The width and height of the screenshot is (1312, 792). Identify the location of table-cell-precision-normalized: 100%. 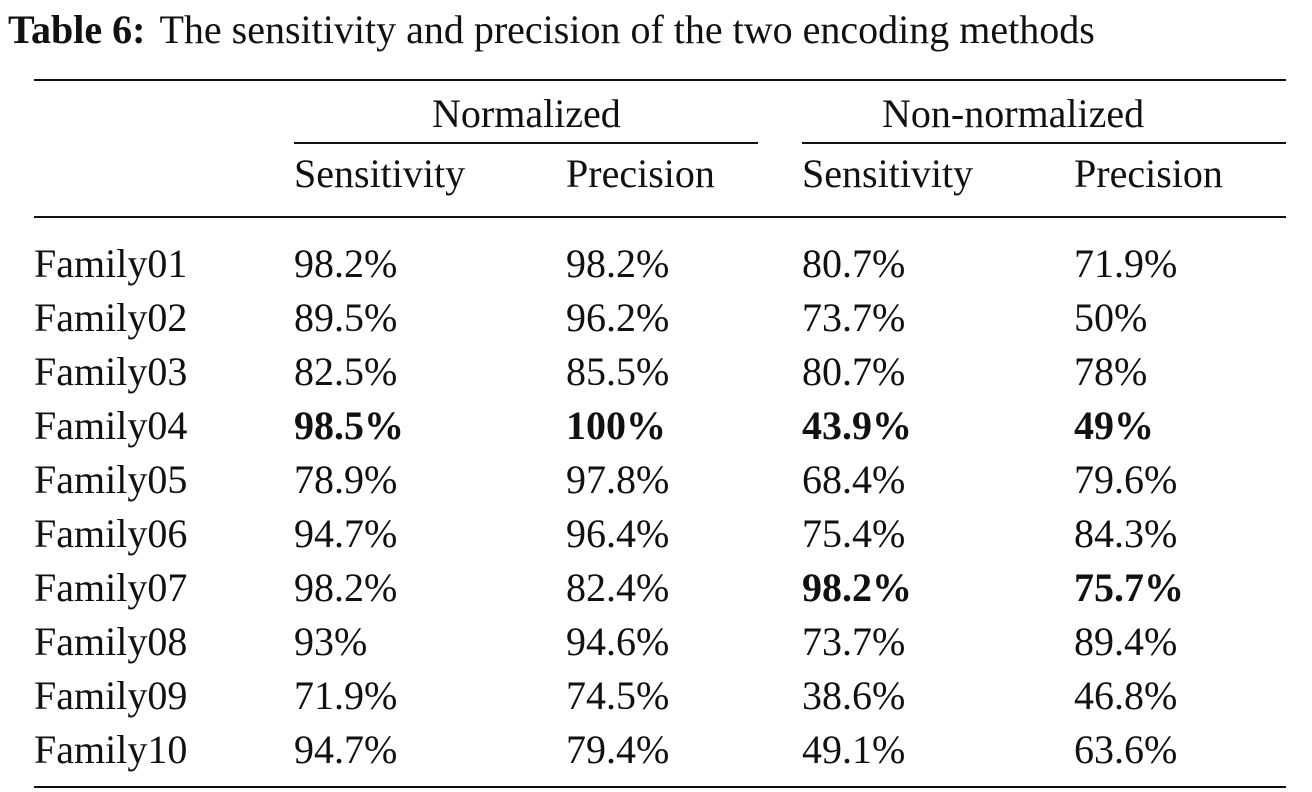
(616, 425).